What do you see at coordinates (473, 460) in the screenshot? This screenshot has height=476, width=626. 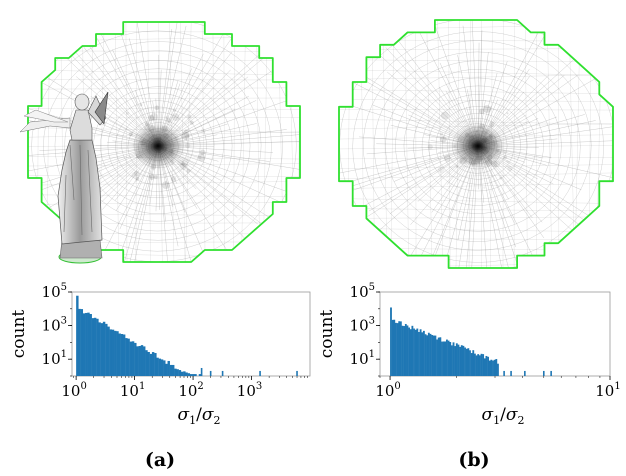 I see `panel-label-b: (b)` at bounding box center [473, 460].